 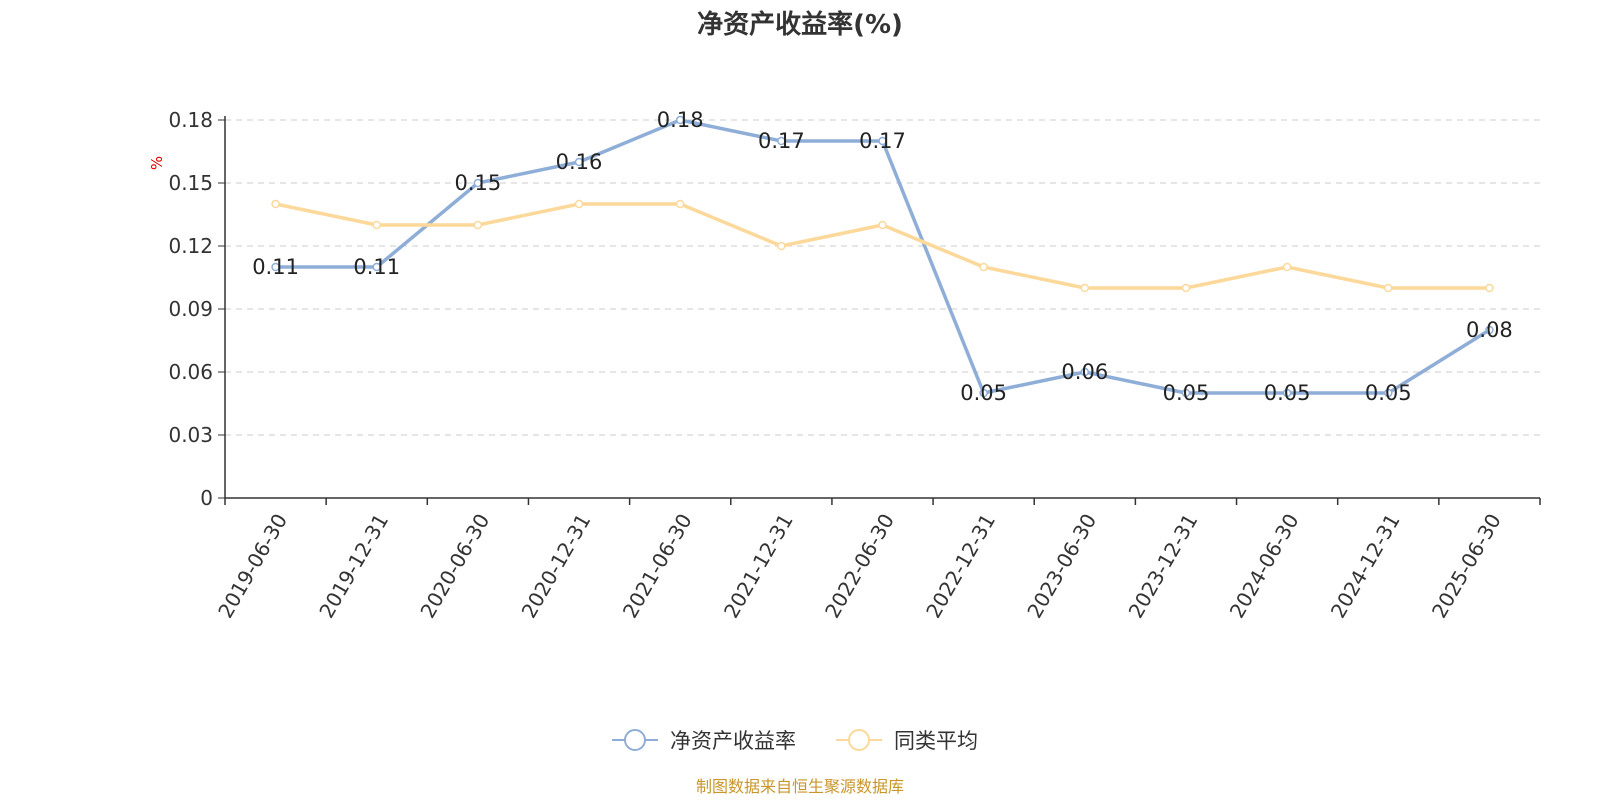 I want to click on data-label-0: 0.11, so click(x=275, y=267).